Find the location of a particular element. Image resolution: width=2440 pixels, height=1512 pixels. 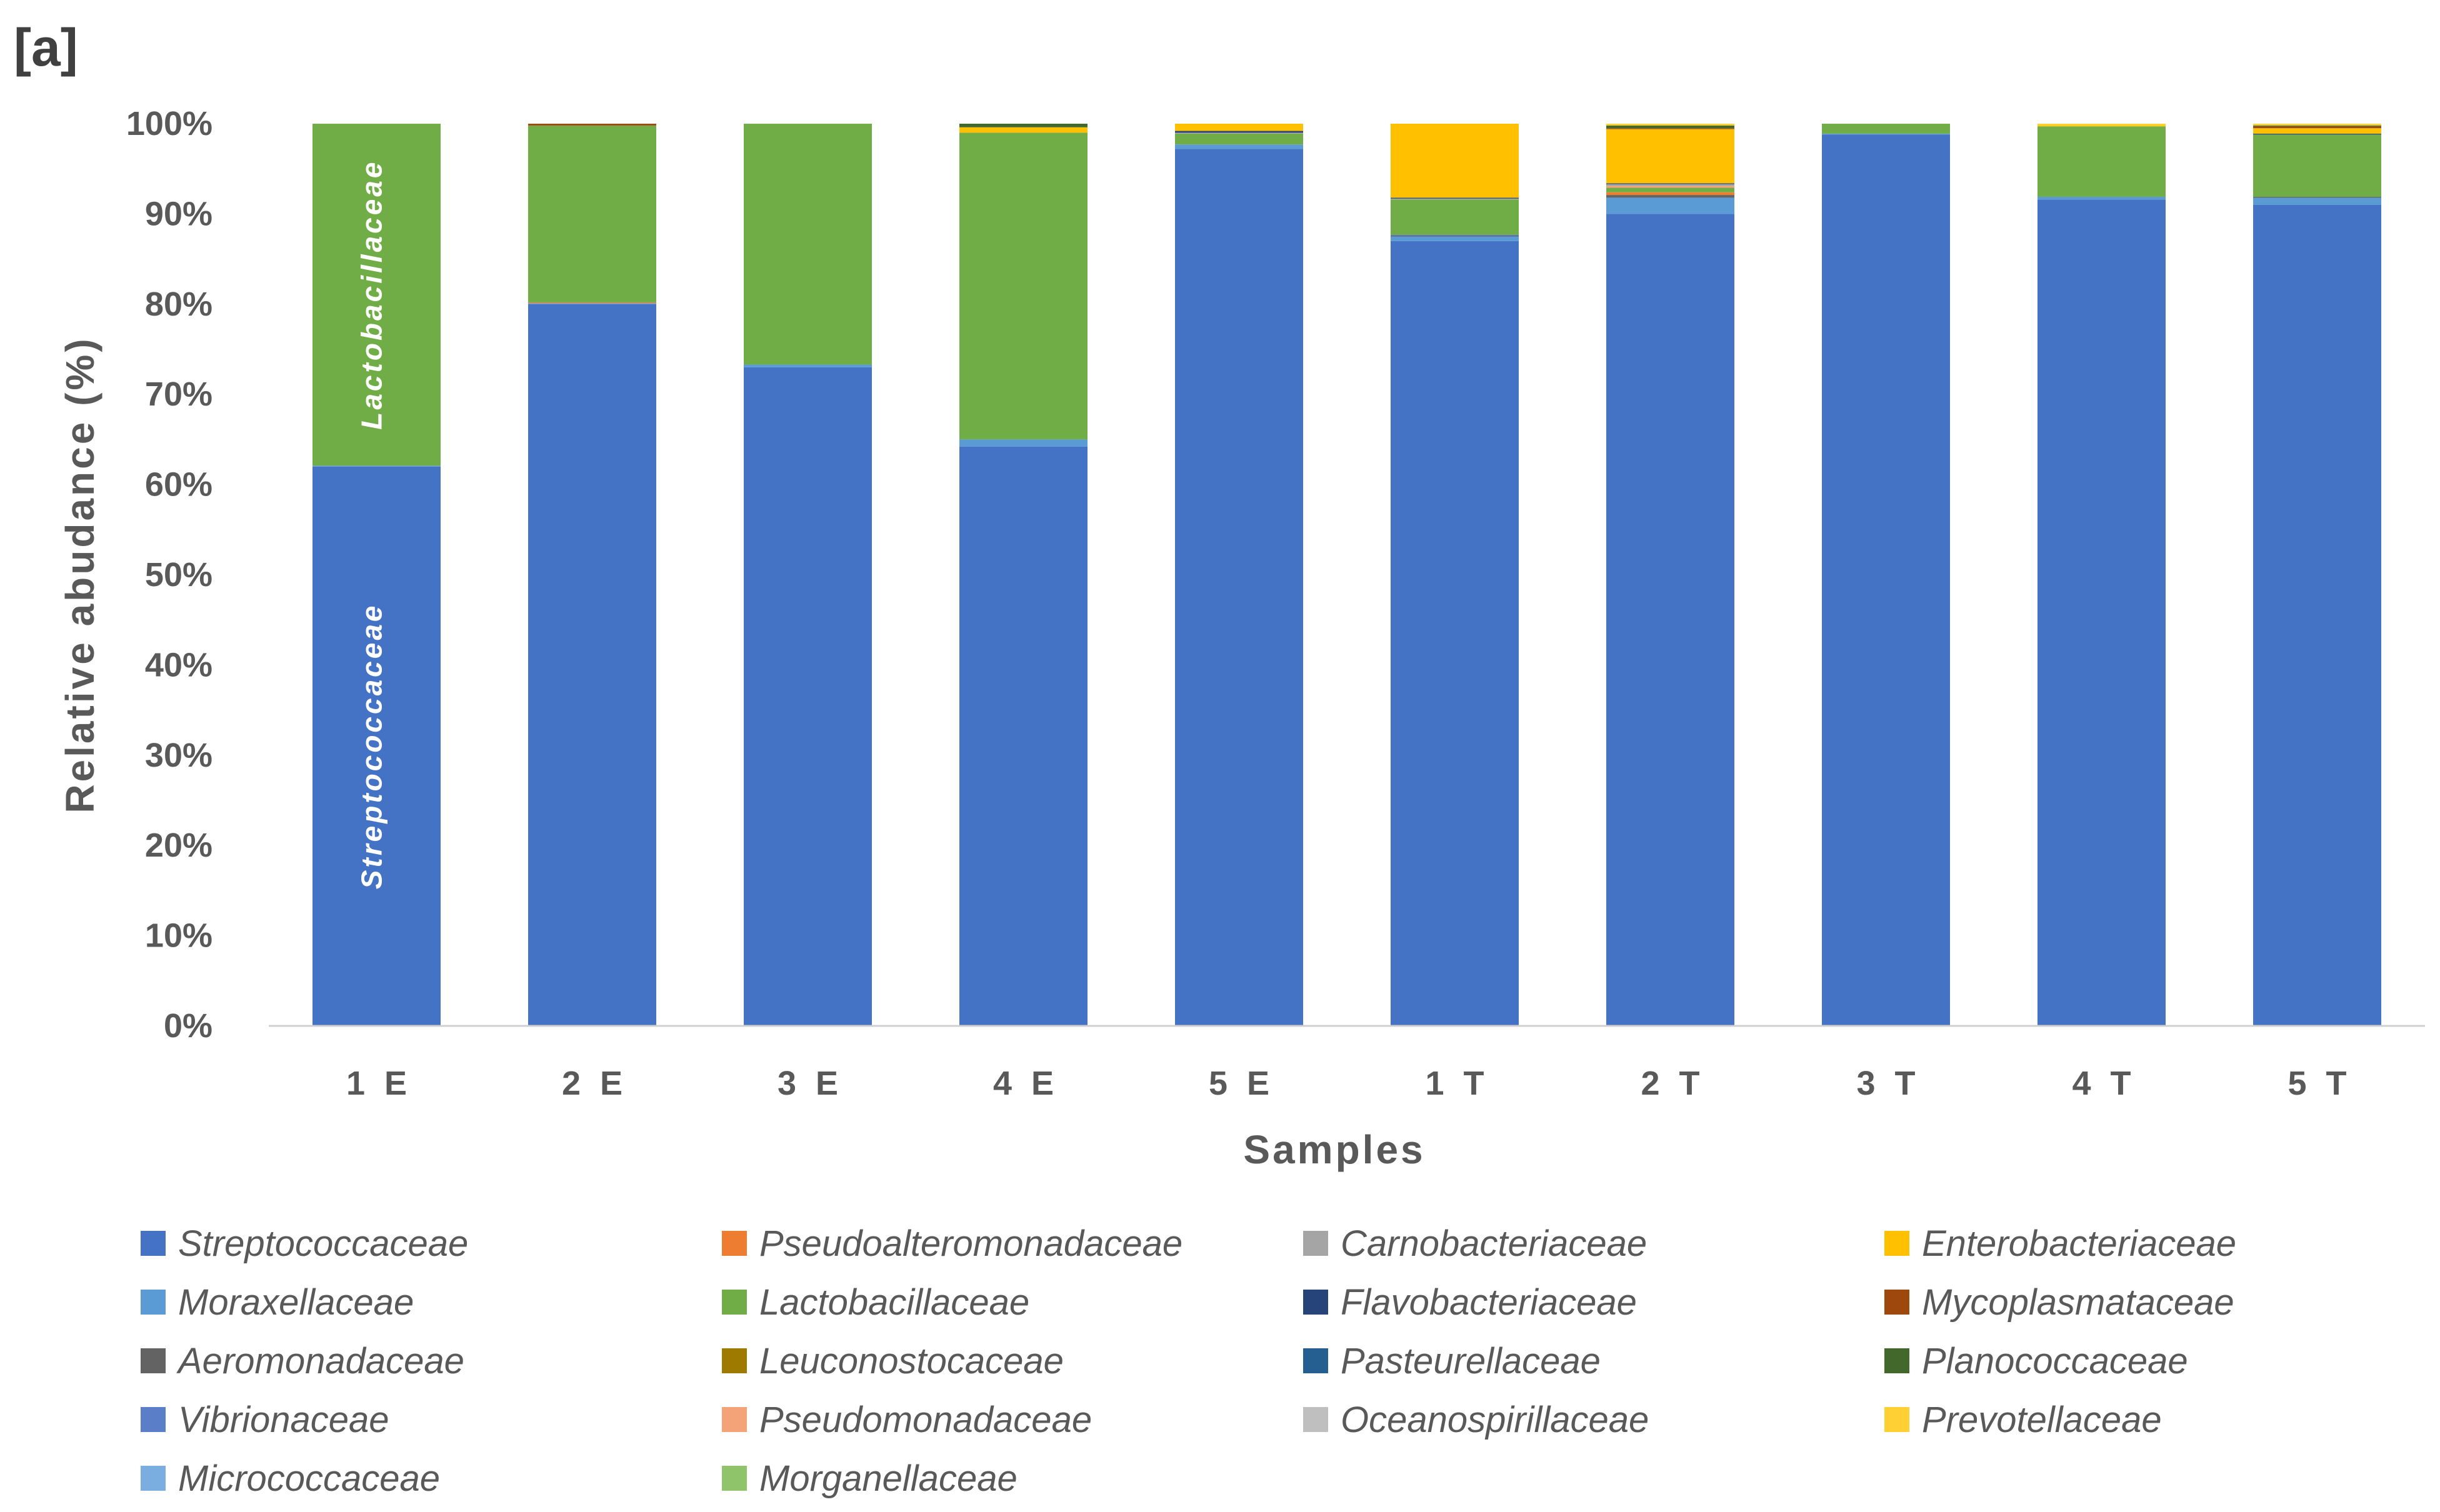

legend-item: Flavobacteriaceae is located at coordinates (1470, 1302).